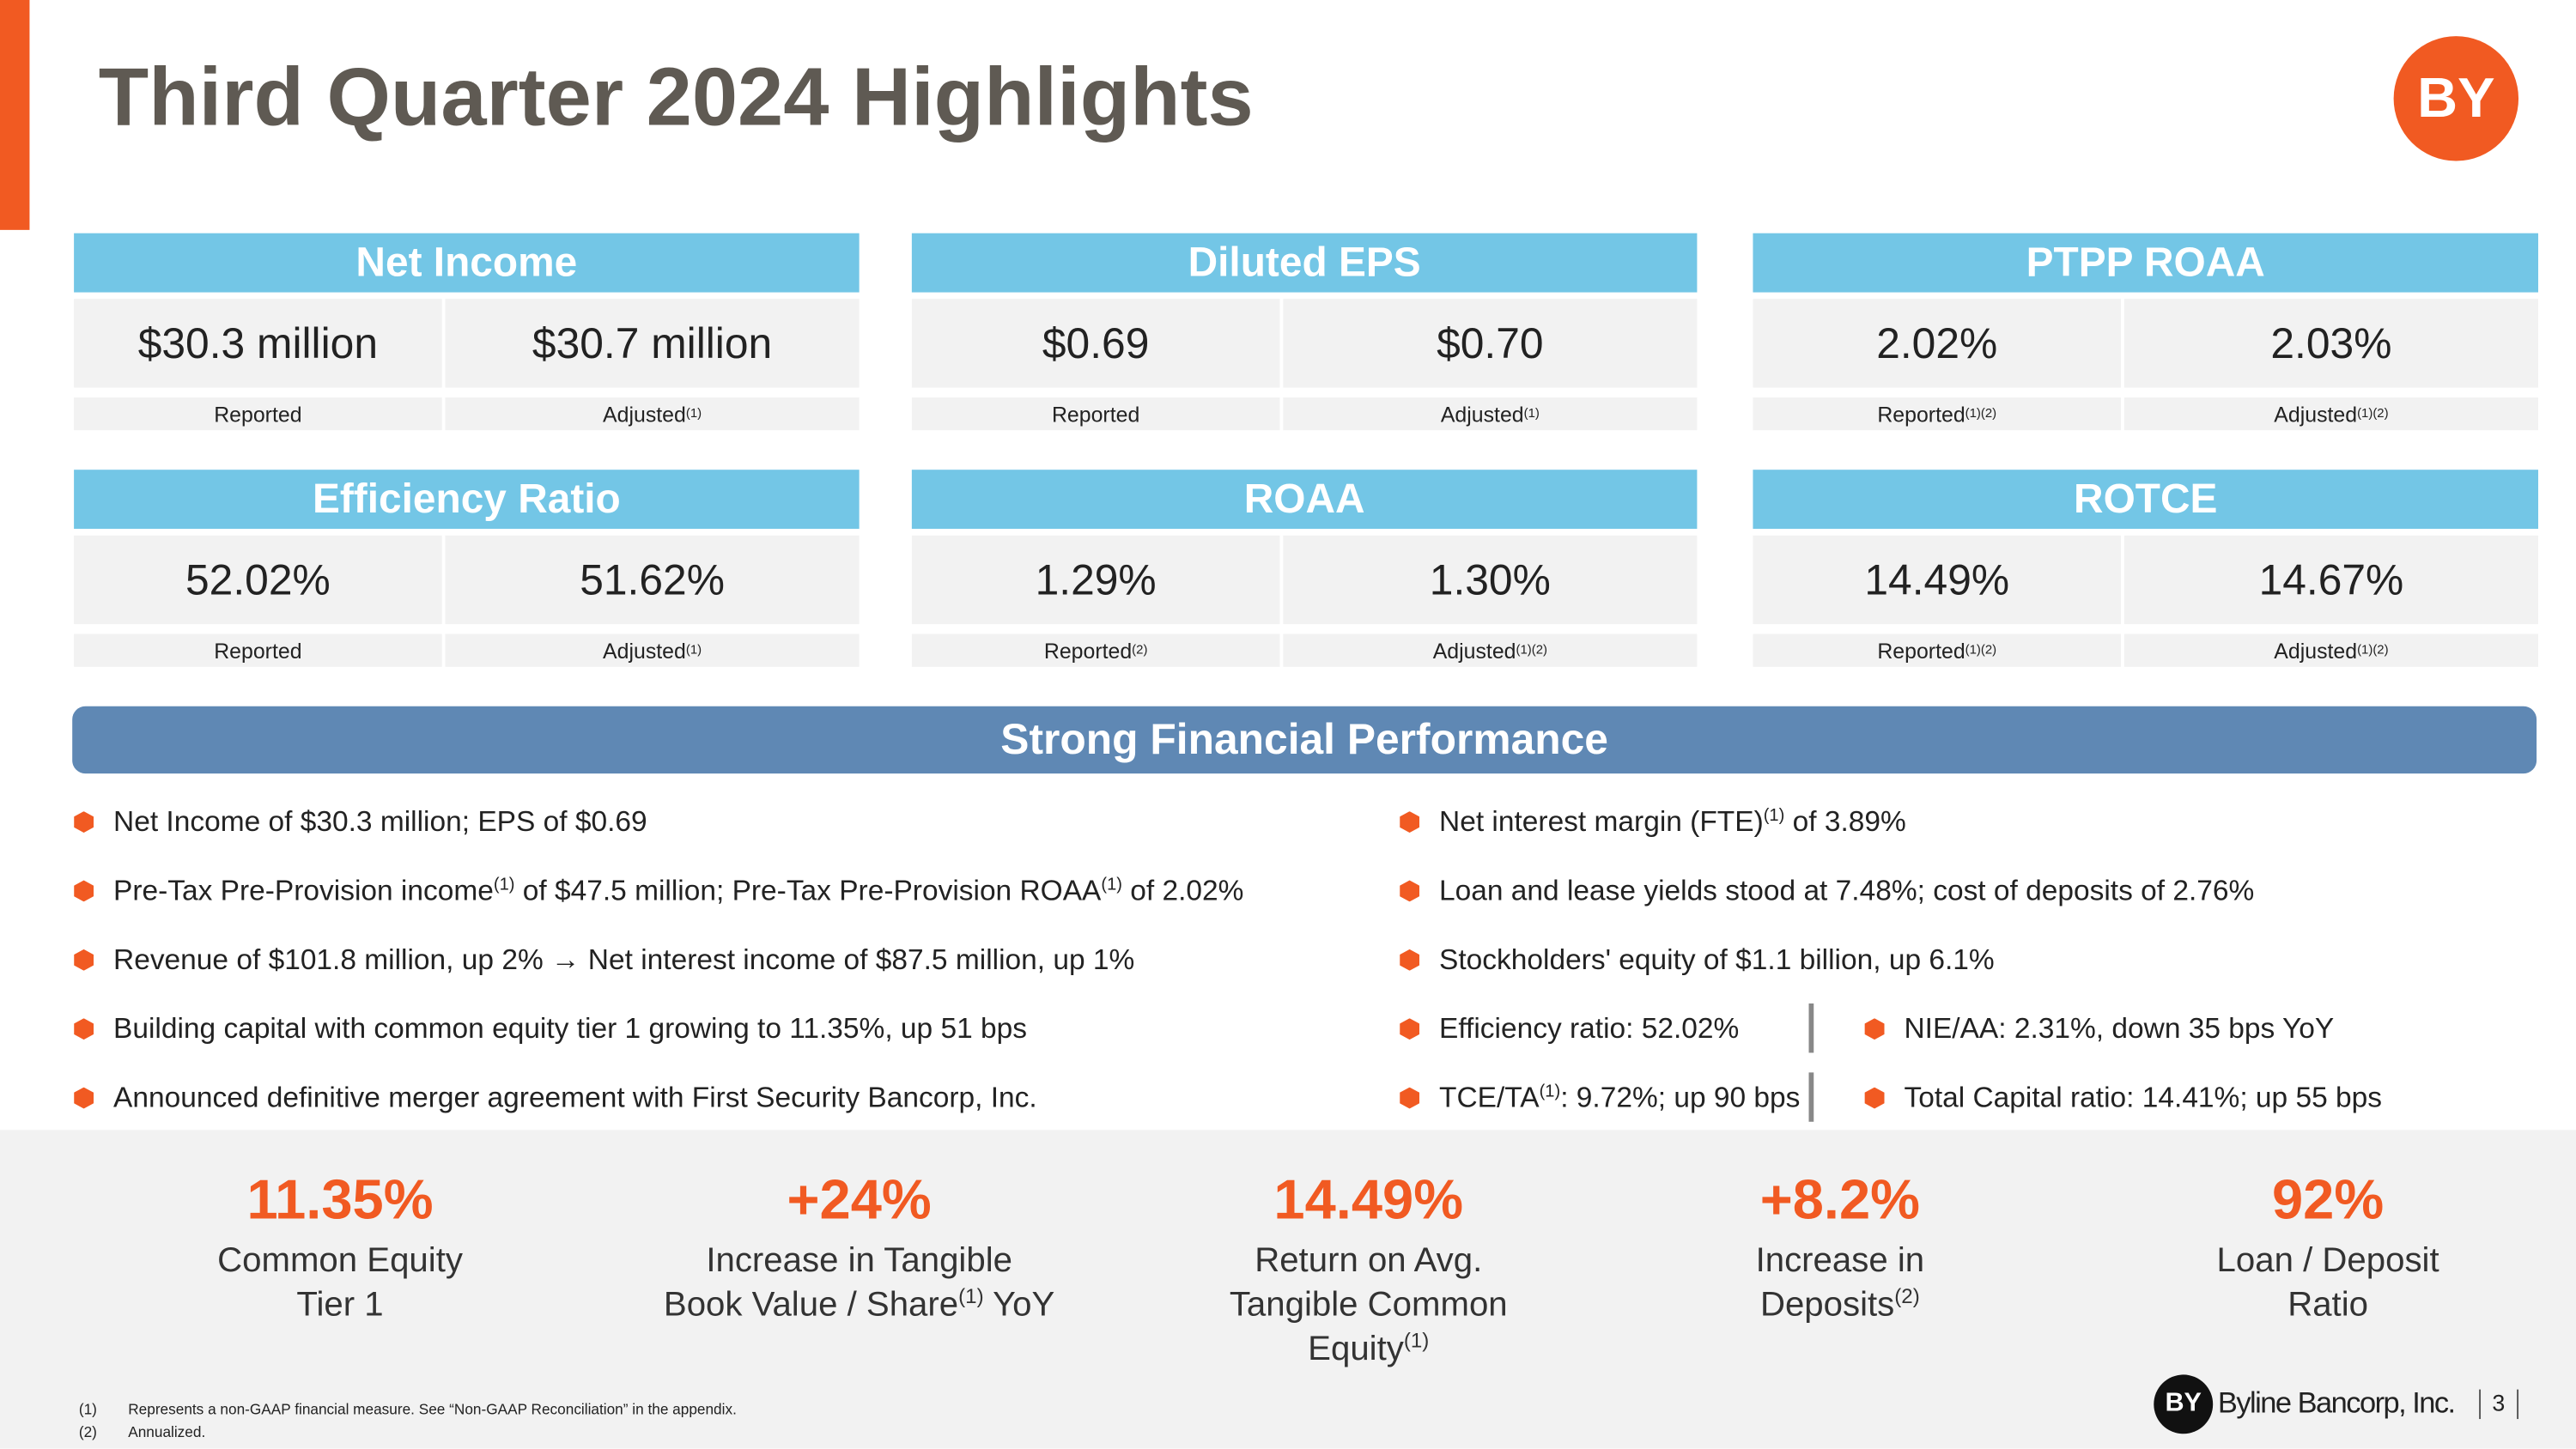 The width and height of the screenshot is (2576, 1449). I want to click on text: Net interest margin (FTE), so click(1601, 821).